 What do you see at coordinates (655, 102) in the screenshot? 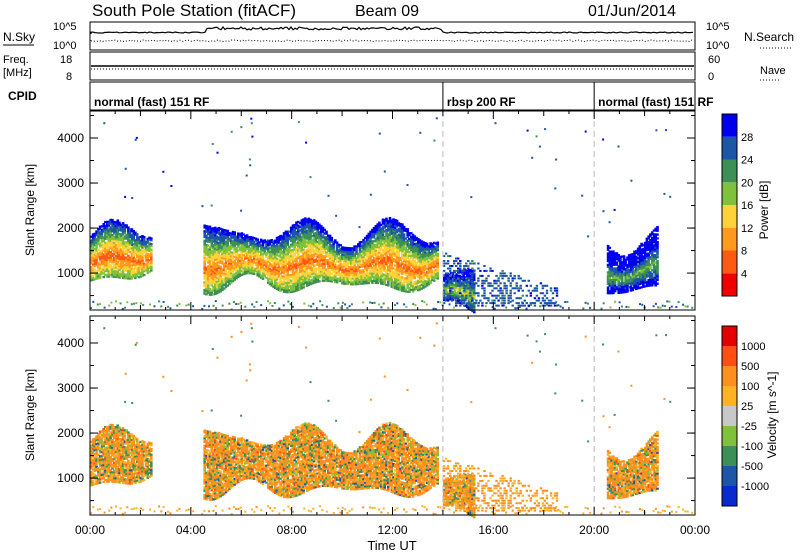
I see `cpid-segment-label: normal (fast) 151 RF` at bounding box center [655, 102].